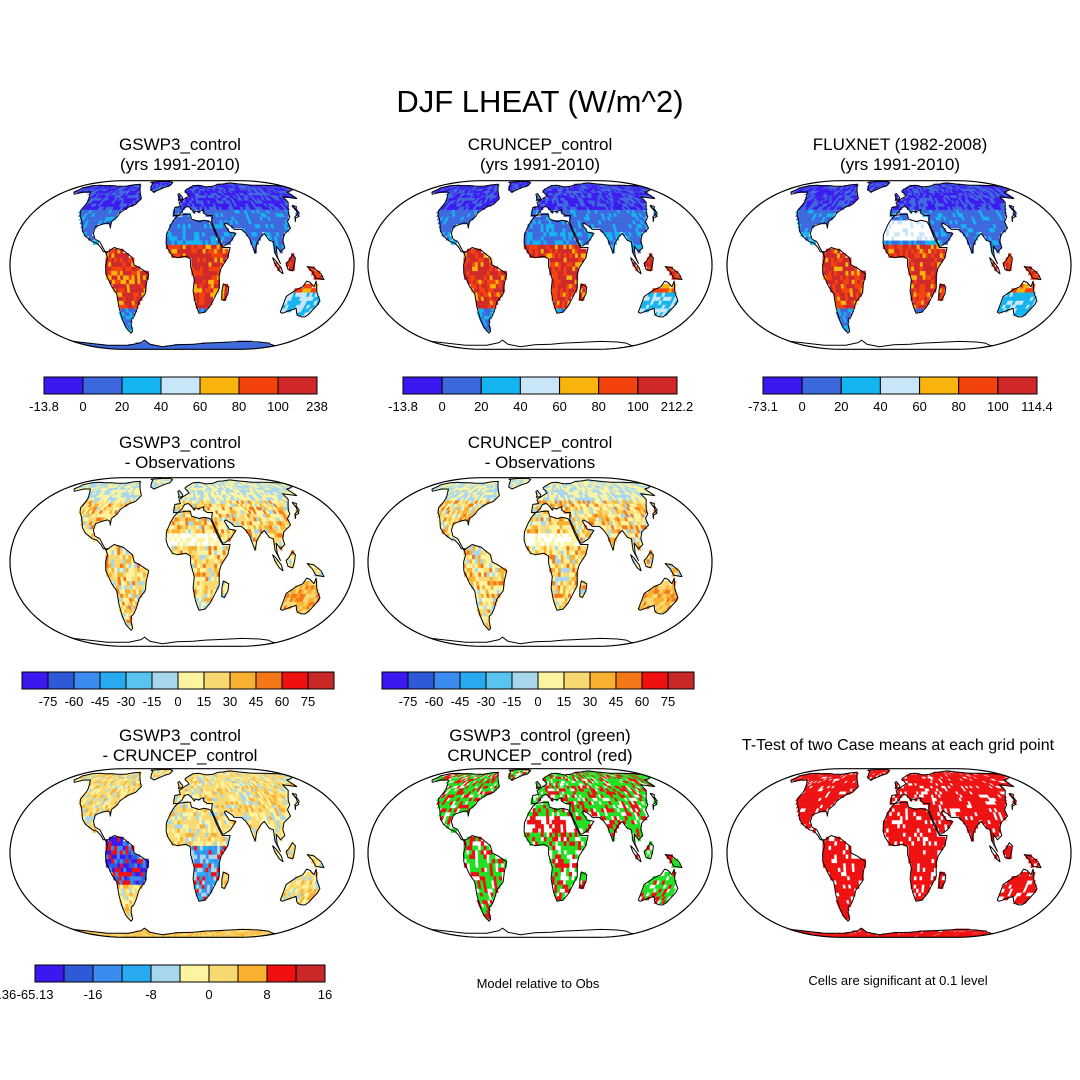  What do you see at coordinates (230, 701) in the screenshot?
I see `colorbar-tick-label: 30` at bounding box center [230, 701].